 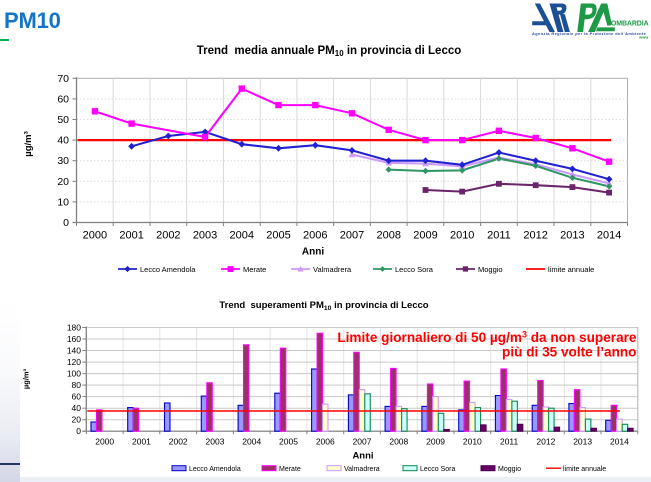 I want to click on svg-text: 10, so click(x=63, y=202).